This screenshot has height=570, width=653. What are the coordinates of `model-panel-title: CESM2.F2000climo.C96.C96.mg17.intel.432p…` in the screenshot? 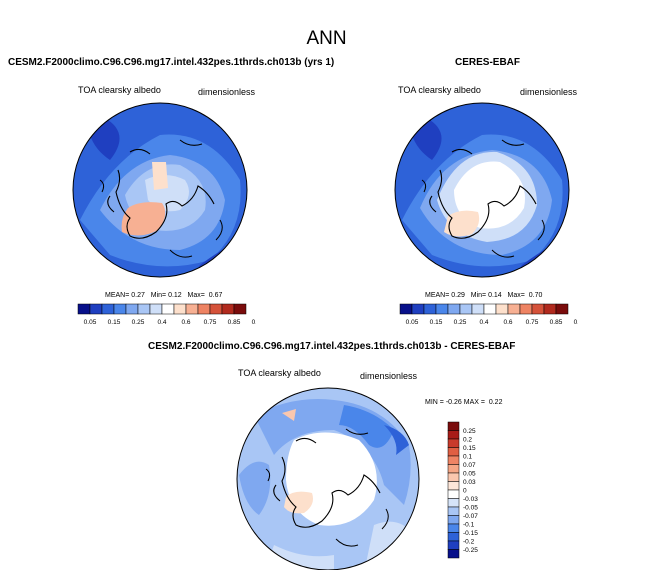 It's located at (171, 62).